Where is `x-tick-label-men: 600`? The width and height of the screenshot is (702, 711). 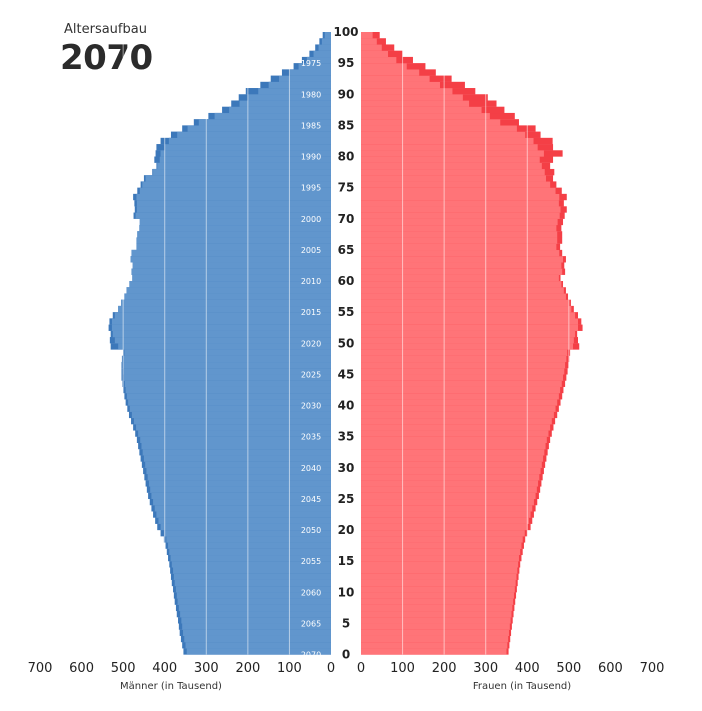 x-tick-label-men: 600 is located at coordinates (81, 668).